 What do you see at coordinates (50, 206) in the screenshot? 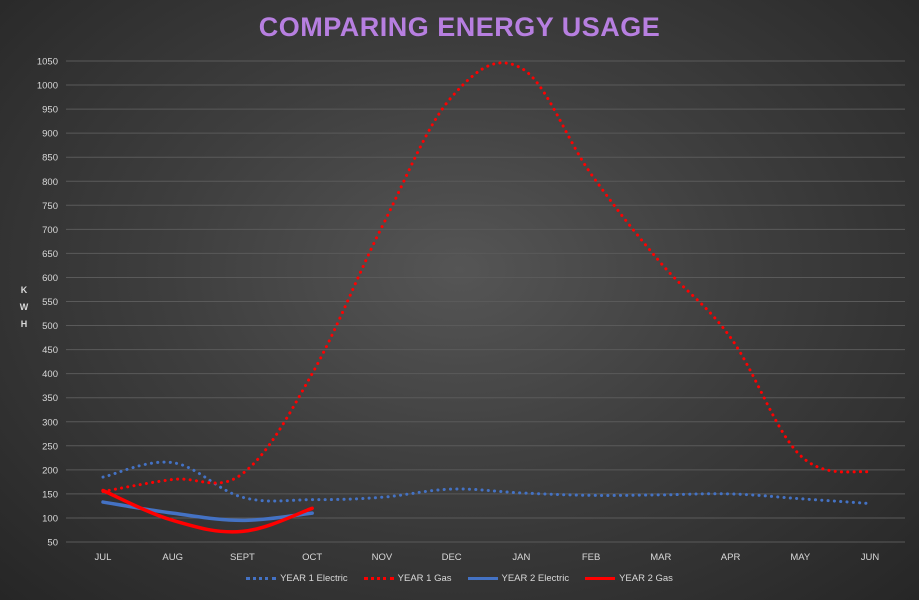
I see `y-tick-label: 750` at bounding box center [50, 206].